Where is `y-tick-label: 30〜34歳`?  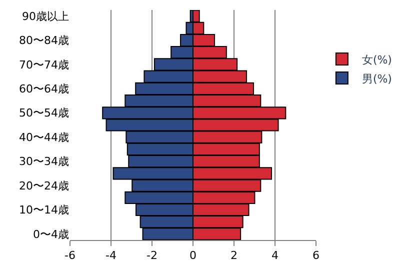
y-tick-label: 30〜34歳 is located at coordinates (44, 161).